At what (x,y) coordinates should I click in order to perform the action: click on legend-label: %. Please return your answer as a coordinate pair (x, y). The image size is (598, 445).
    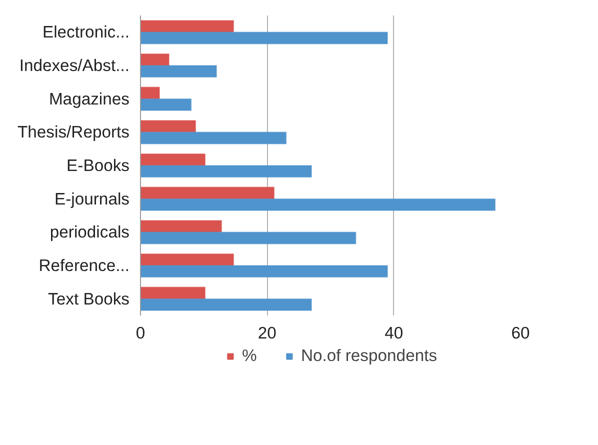
    Looking at the image, I should click on (250, 356).